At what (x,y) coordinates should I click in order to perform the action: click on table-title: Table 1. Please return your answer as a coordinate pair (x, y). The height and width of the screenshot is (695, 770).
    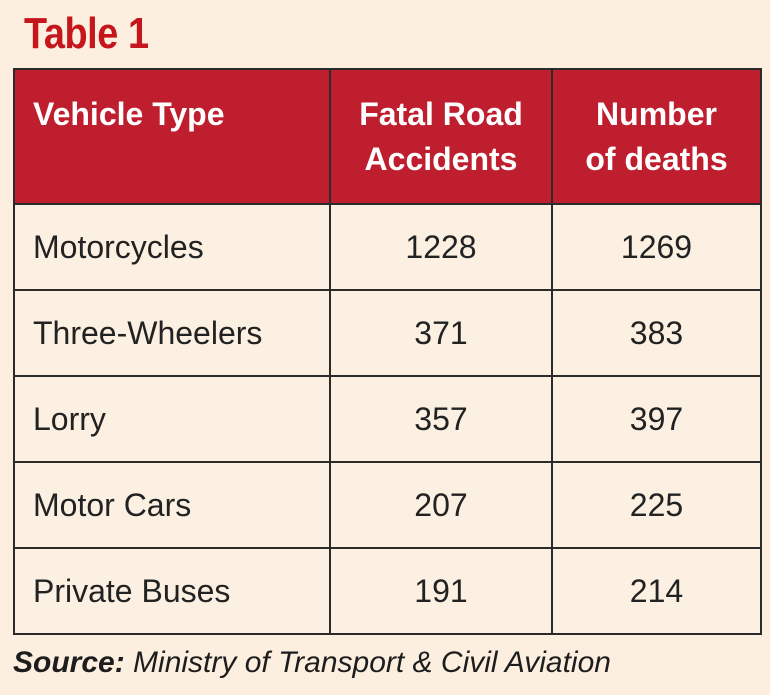
    Looking at the image, I should click on (86, 33).